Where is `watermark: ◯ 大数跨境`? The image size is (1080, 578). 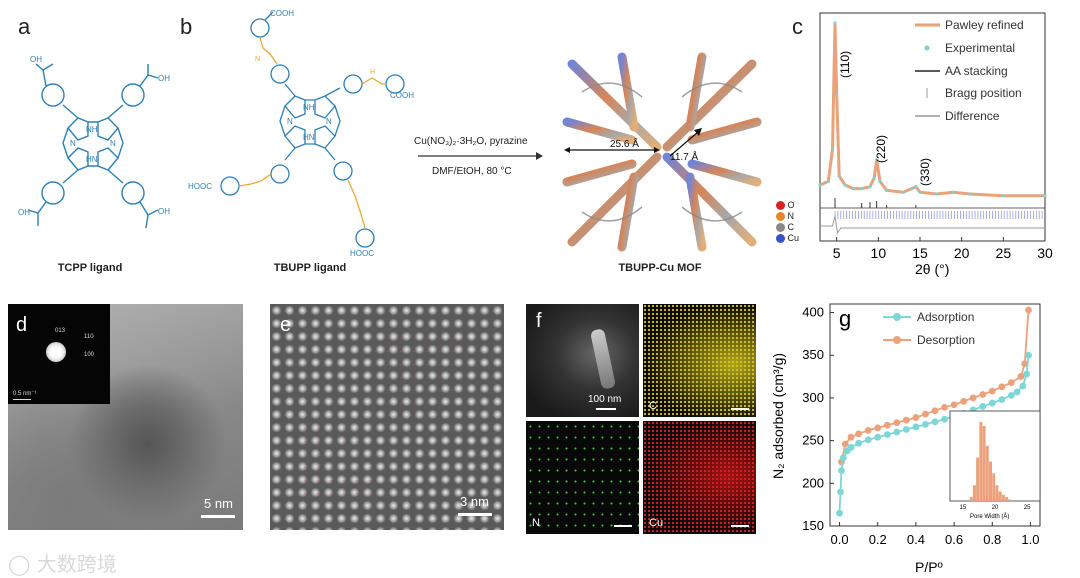 watermark: ◯ 大数跨境 is located at coordinates (62, 564).